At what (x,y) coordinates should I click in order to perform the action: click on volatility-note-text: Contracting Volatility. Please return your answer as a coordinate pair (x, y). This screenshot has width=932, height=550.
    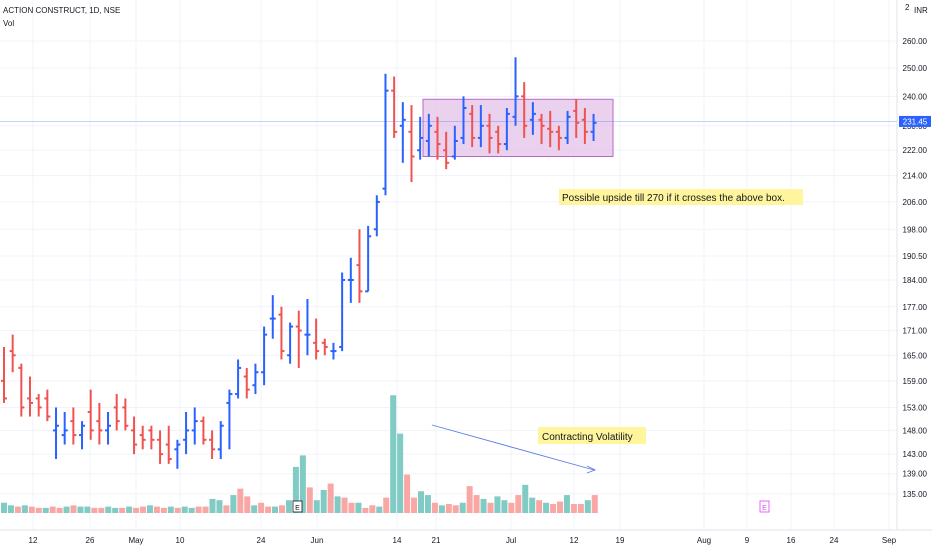
    Looking at the image, I should click on (587, 437).